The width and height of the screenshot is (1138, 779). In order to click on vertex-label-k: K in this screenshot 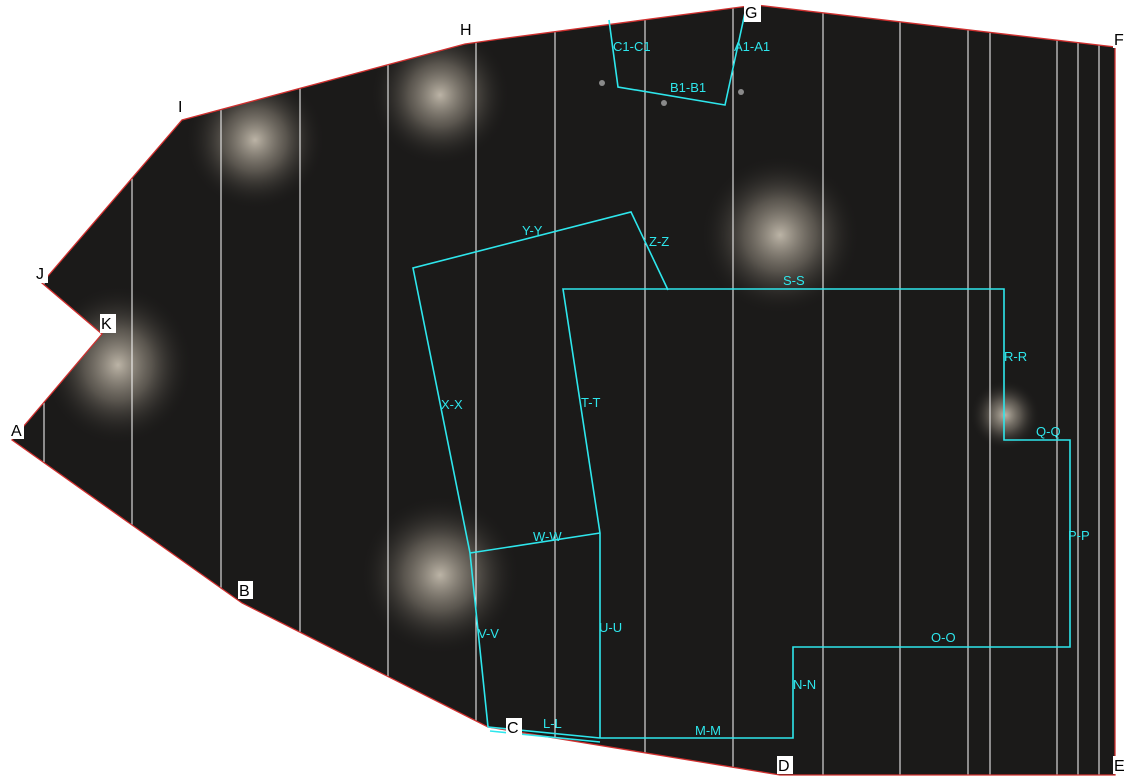, I will do `click(108, 323)`.